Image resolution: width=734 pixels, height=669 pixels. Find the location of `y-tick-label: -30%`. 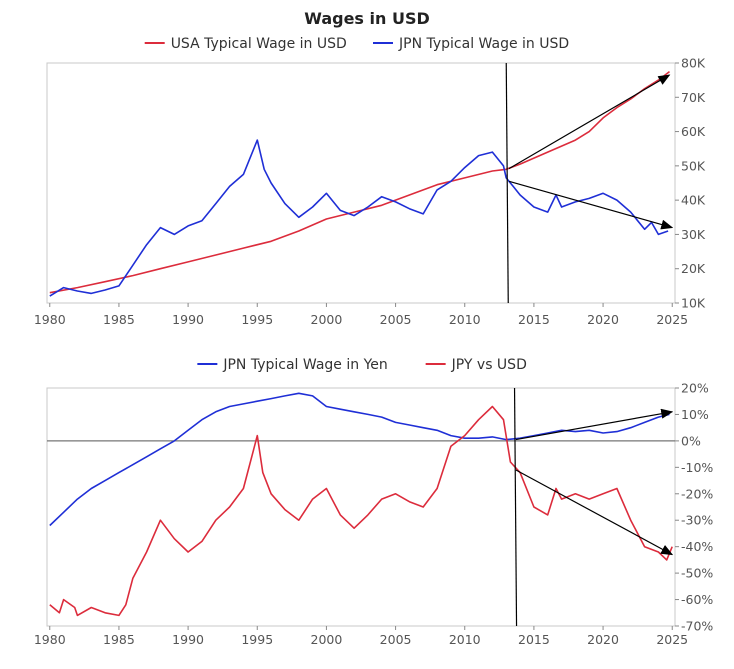

y-tick-label: -30% is located at coordinates (697, 520).